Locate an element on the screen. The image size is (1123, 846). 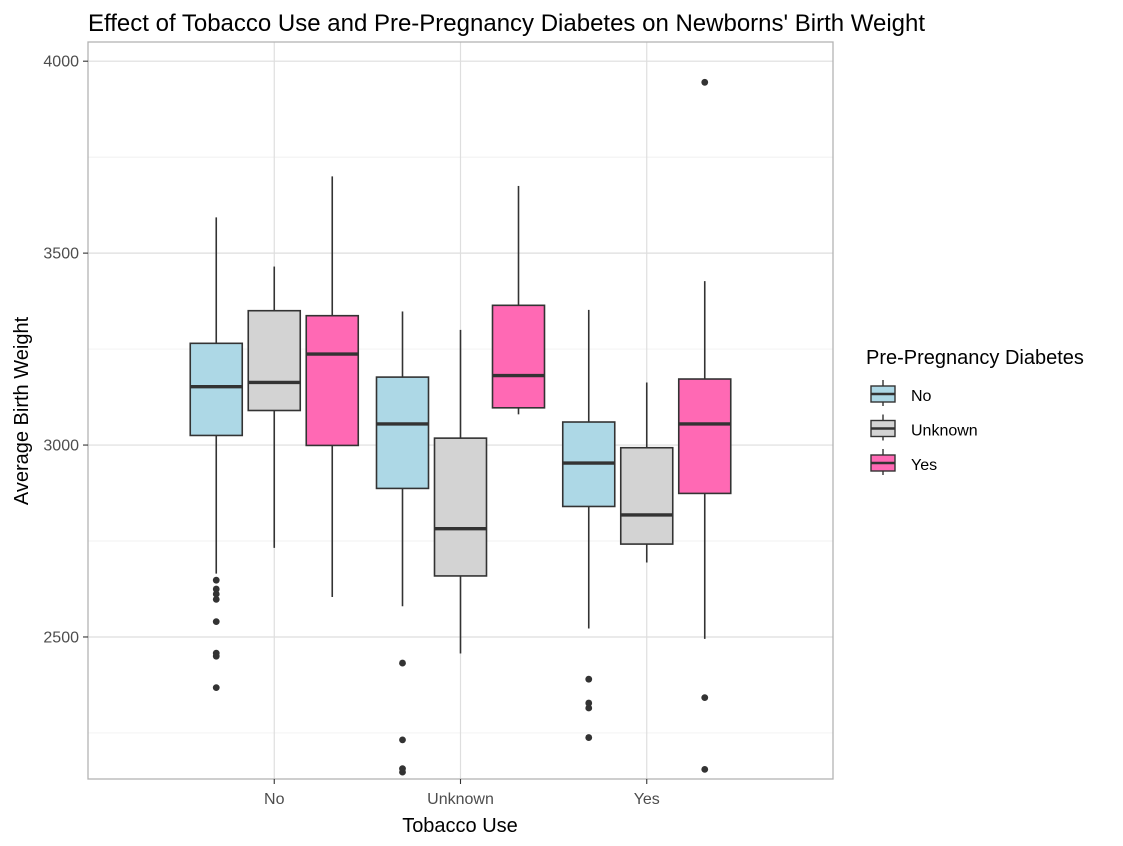
legend-title: Pre-Pregnancy Diabetes is located at coordinates (975, 358).